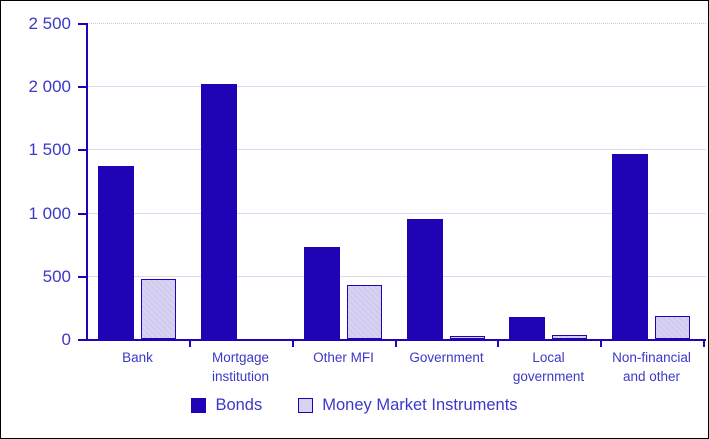 The height and width of the screenshot is (439, 709). I want to click on x-category-label: Non-financial and other, so click(651, 367).